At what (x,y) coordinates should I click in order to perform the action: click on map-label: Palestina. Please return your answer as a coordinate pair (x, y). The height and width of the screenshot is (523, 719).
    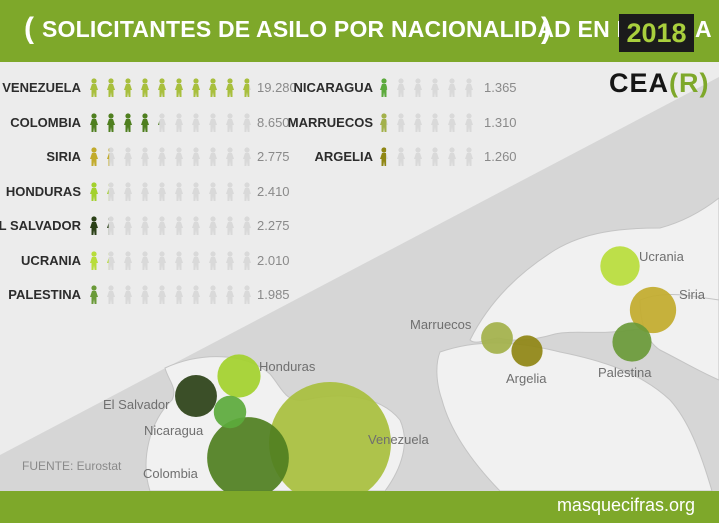
    Looking at the image, I should click on (625, 372).